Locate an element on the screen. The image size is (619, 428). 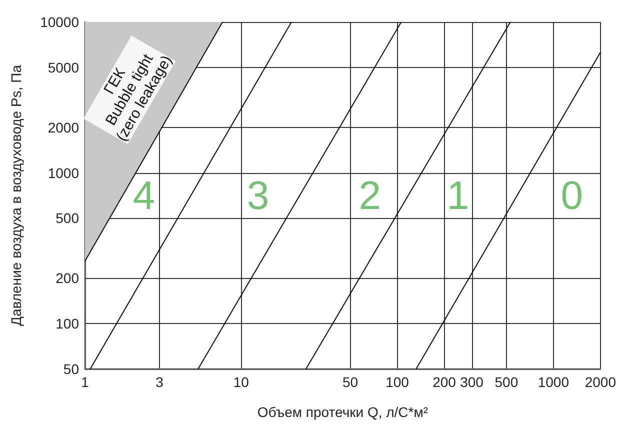
x-tick-label: 1000 is located at coordinates (554, 382).